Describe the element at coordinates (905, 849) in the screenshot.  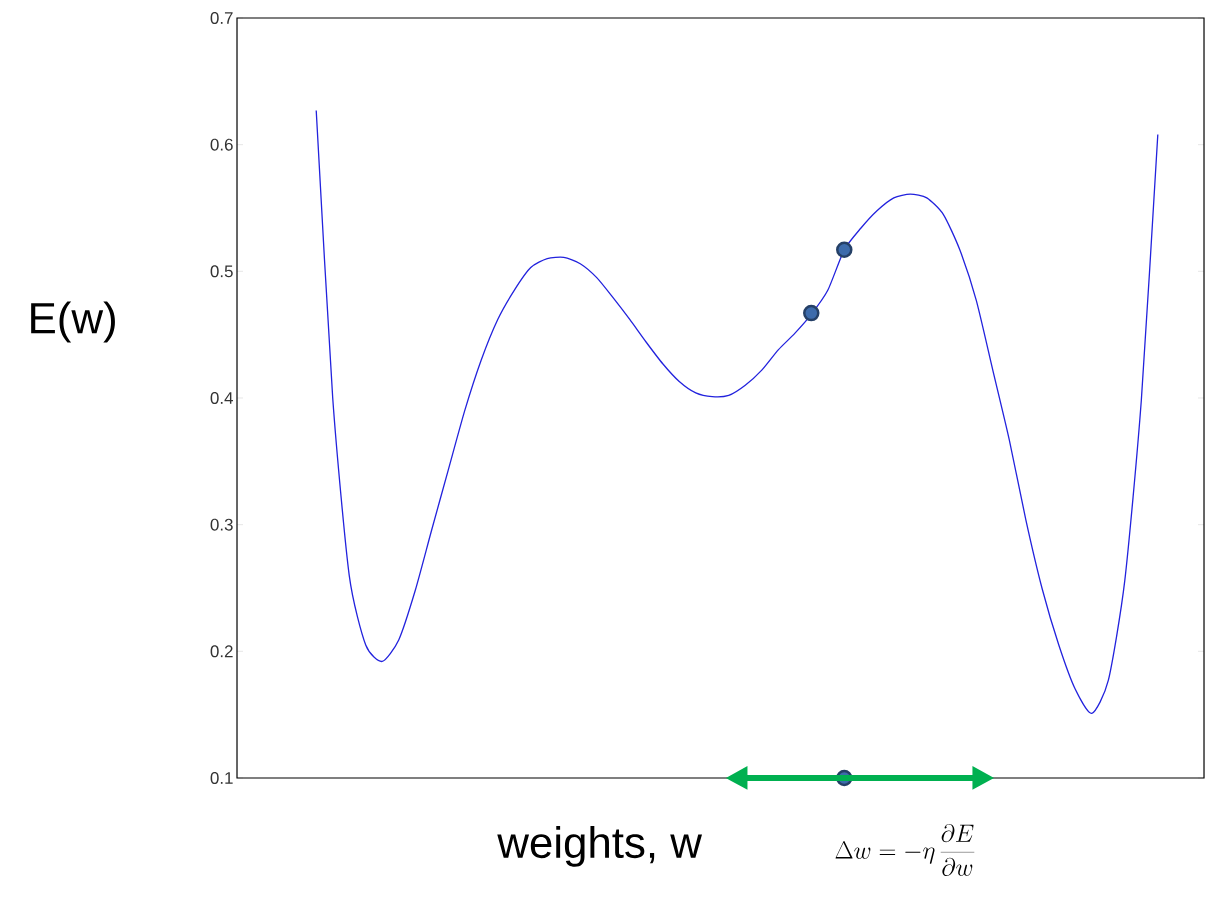
I see `text: $\Delta w = -\eta \, \frac{\partial E}{\partial w}$` at that location.